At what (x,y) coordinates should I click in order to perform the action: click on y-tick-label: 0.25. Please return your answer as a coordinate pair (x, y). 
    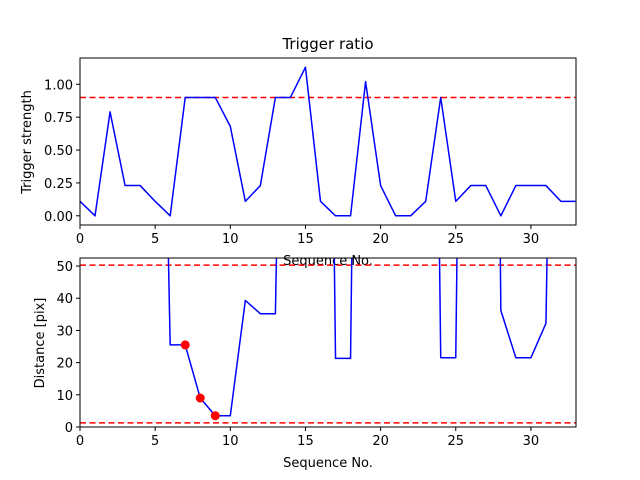
    Looking at the image, I should click on (58, 184).